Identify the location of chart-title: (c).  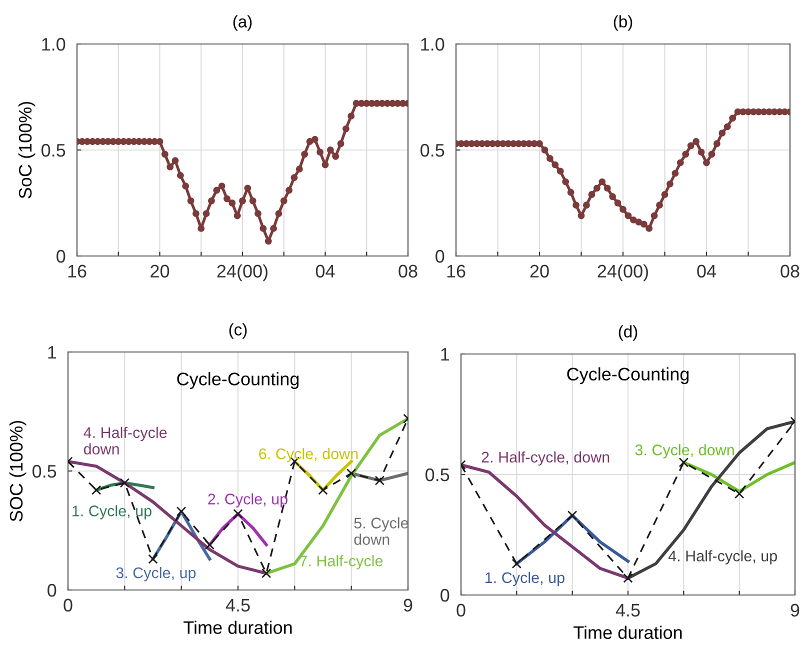
(238, 331).